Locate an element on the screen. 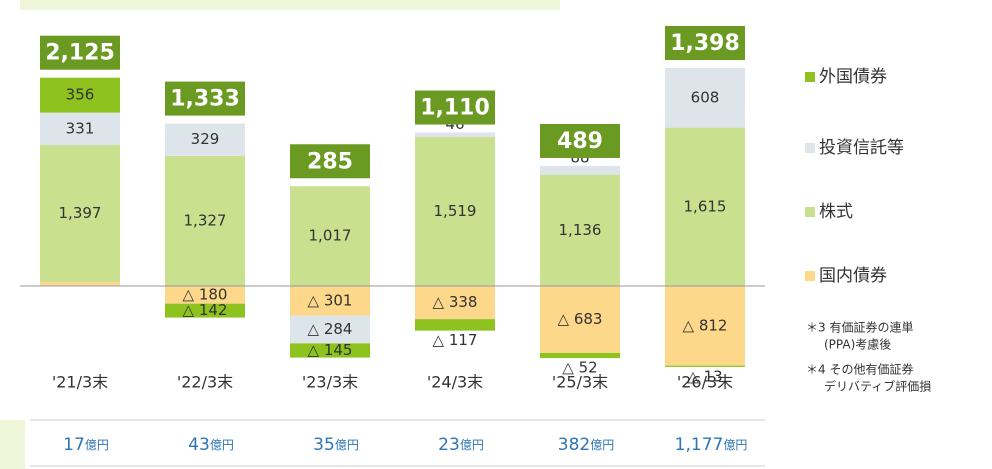  x-tick-label: '24/3末 is located at coordinates (455, 382).